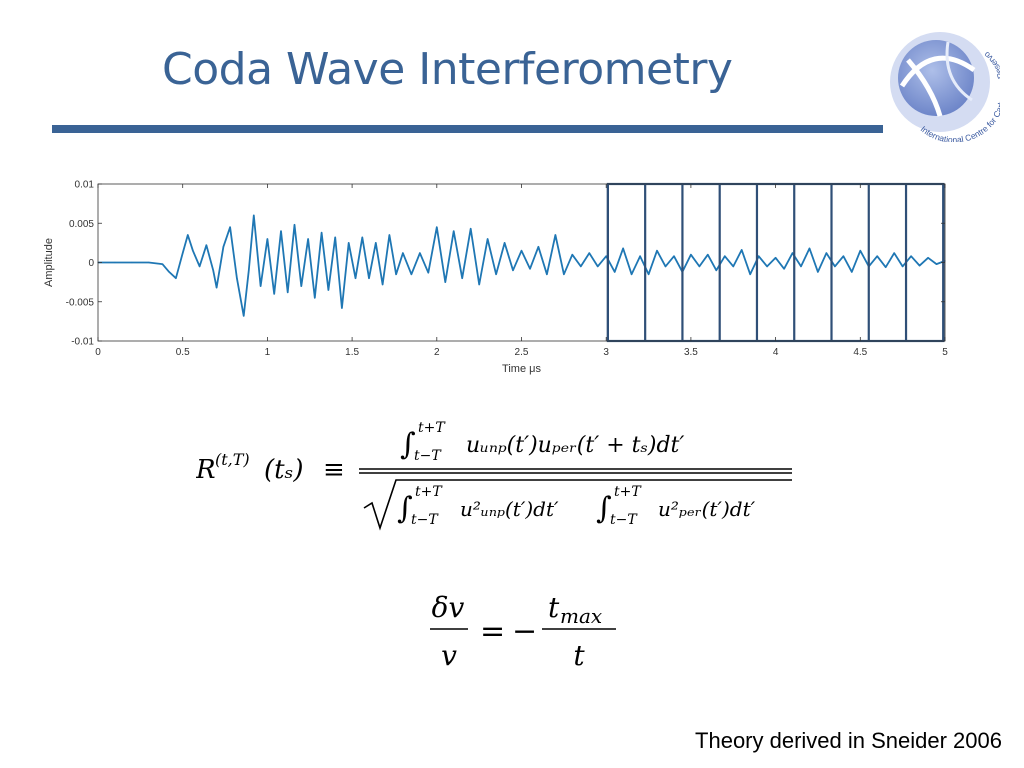 This screenshot has width=1024, height=768. Describe the element at coordinates (521, 369) in the screenshot. I see `x-axis-label: Time μs` at that location.